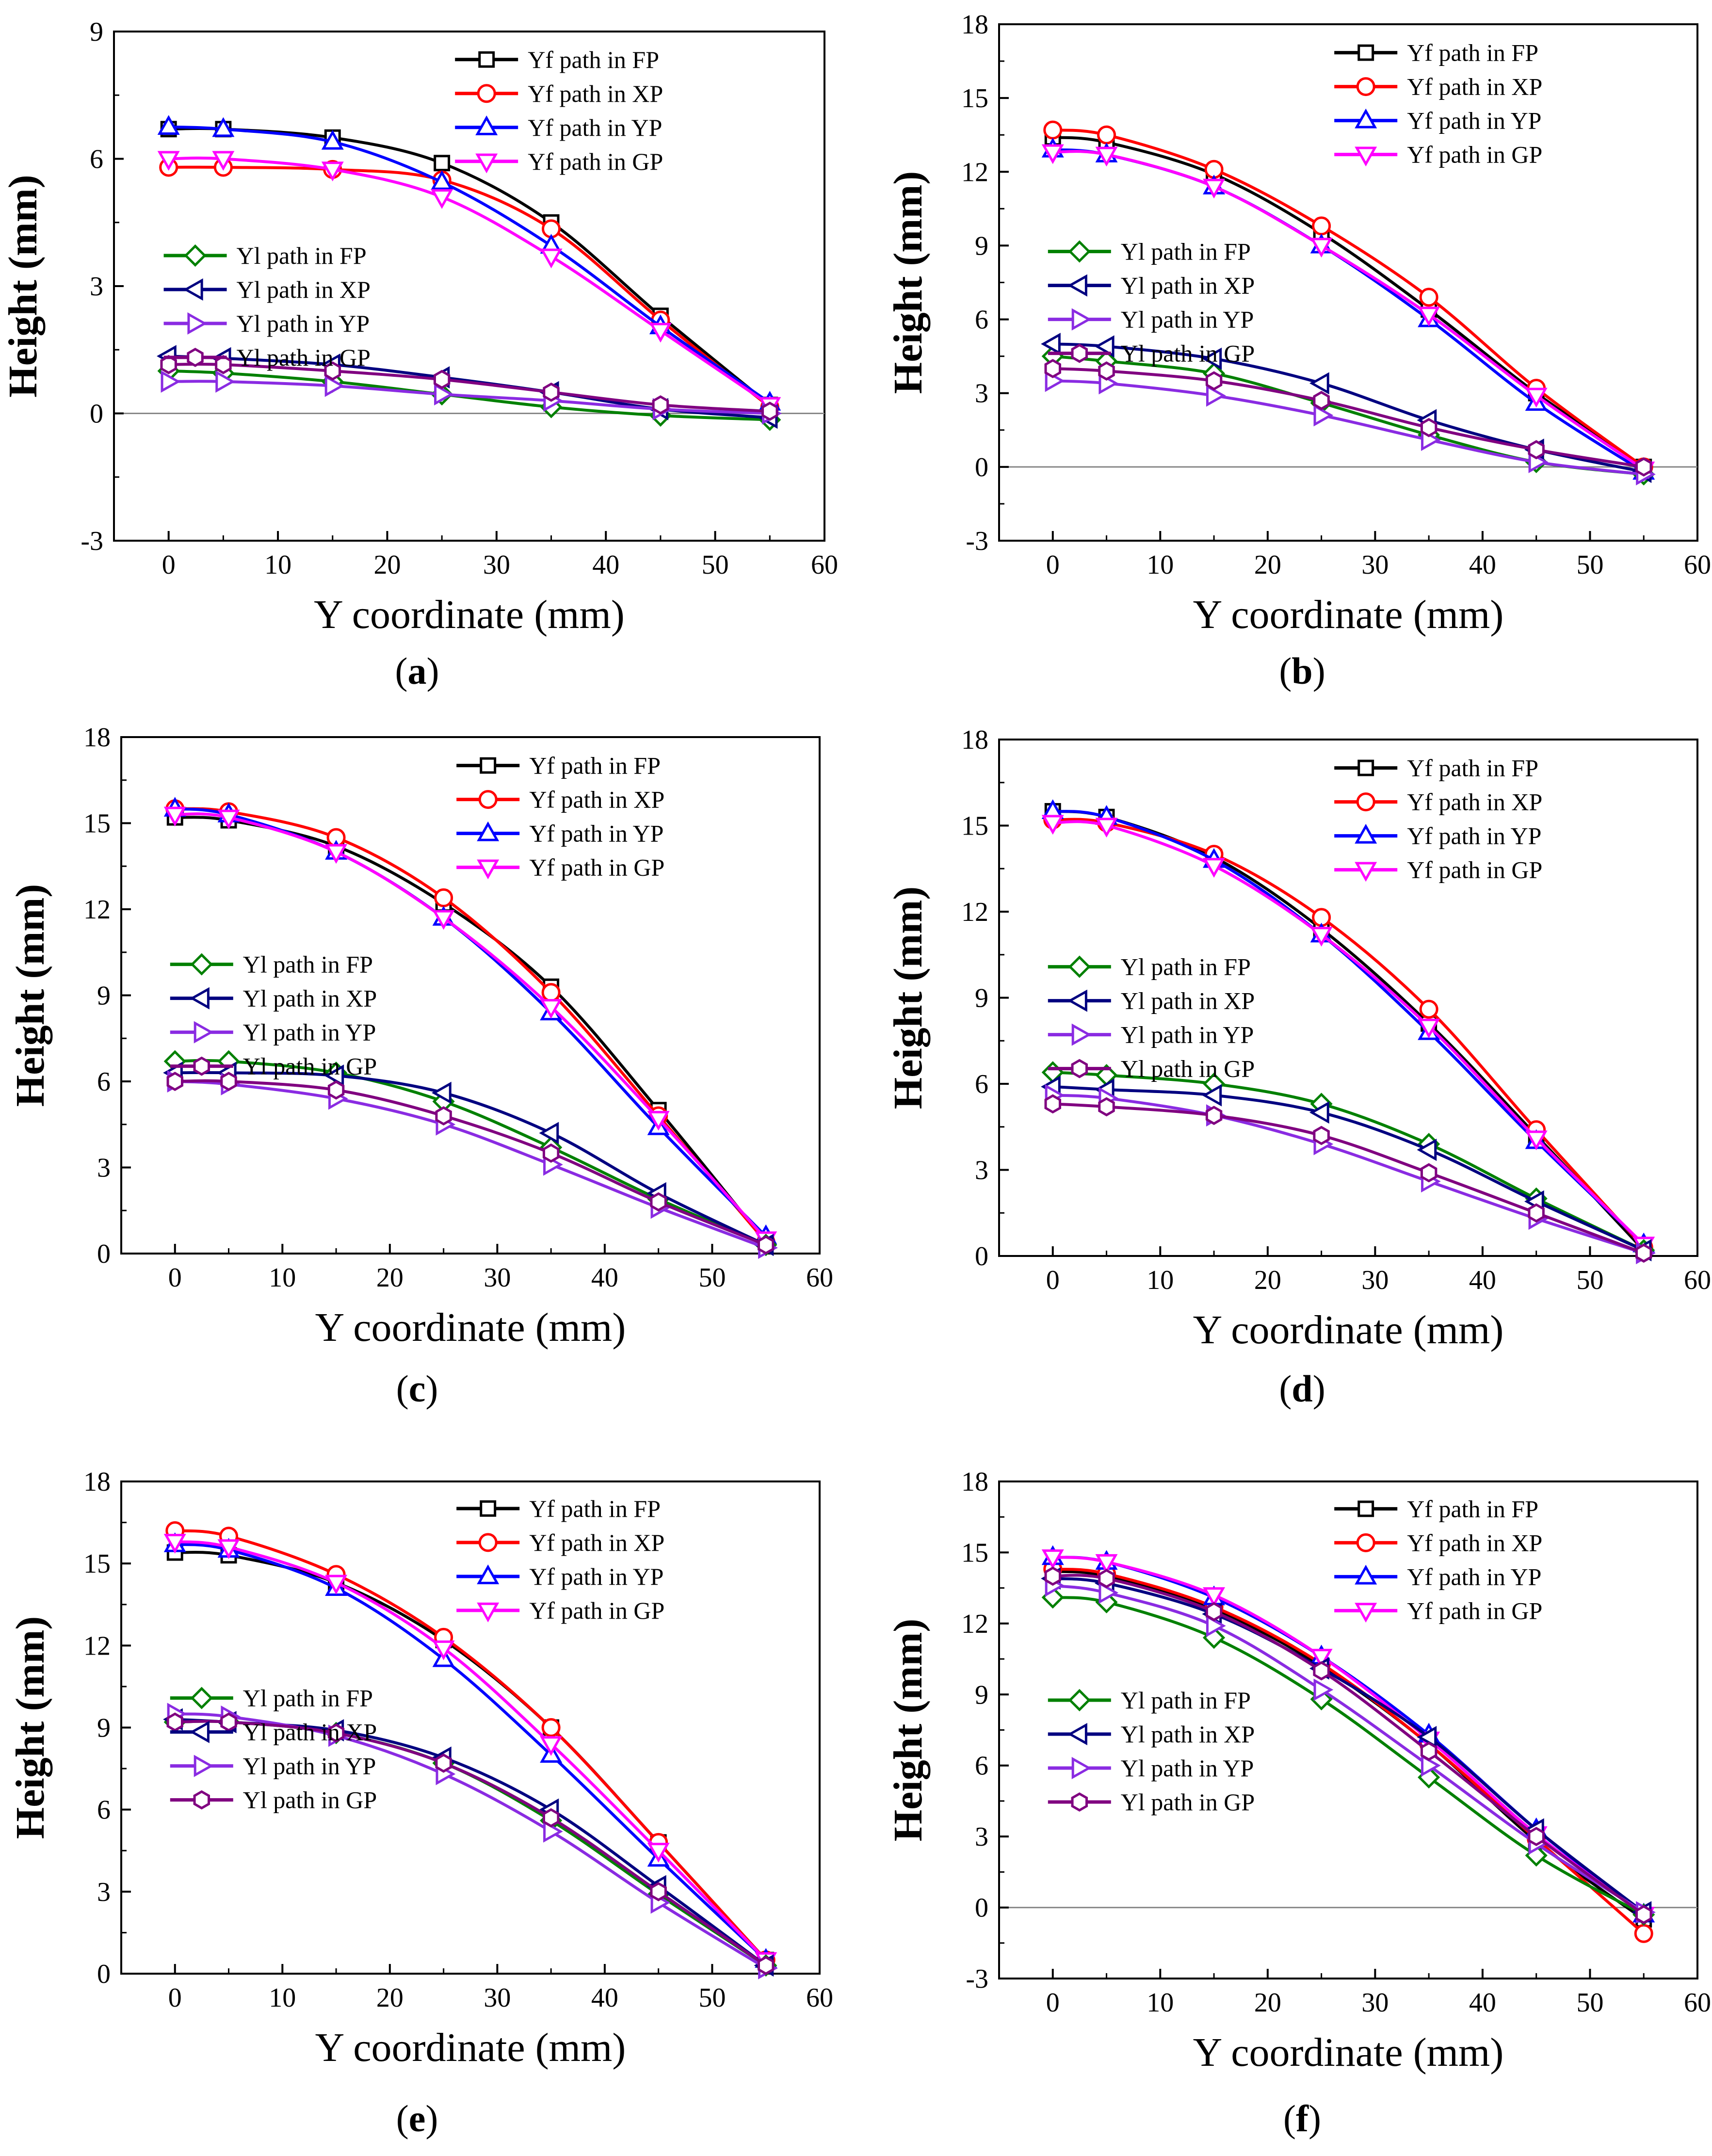  I want to click on panel-caption: (f), so click(1302, 2118).